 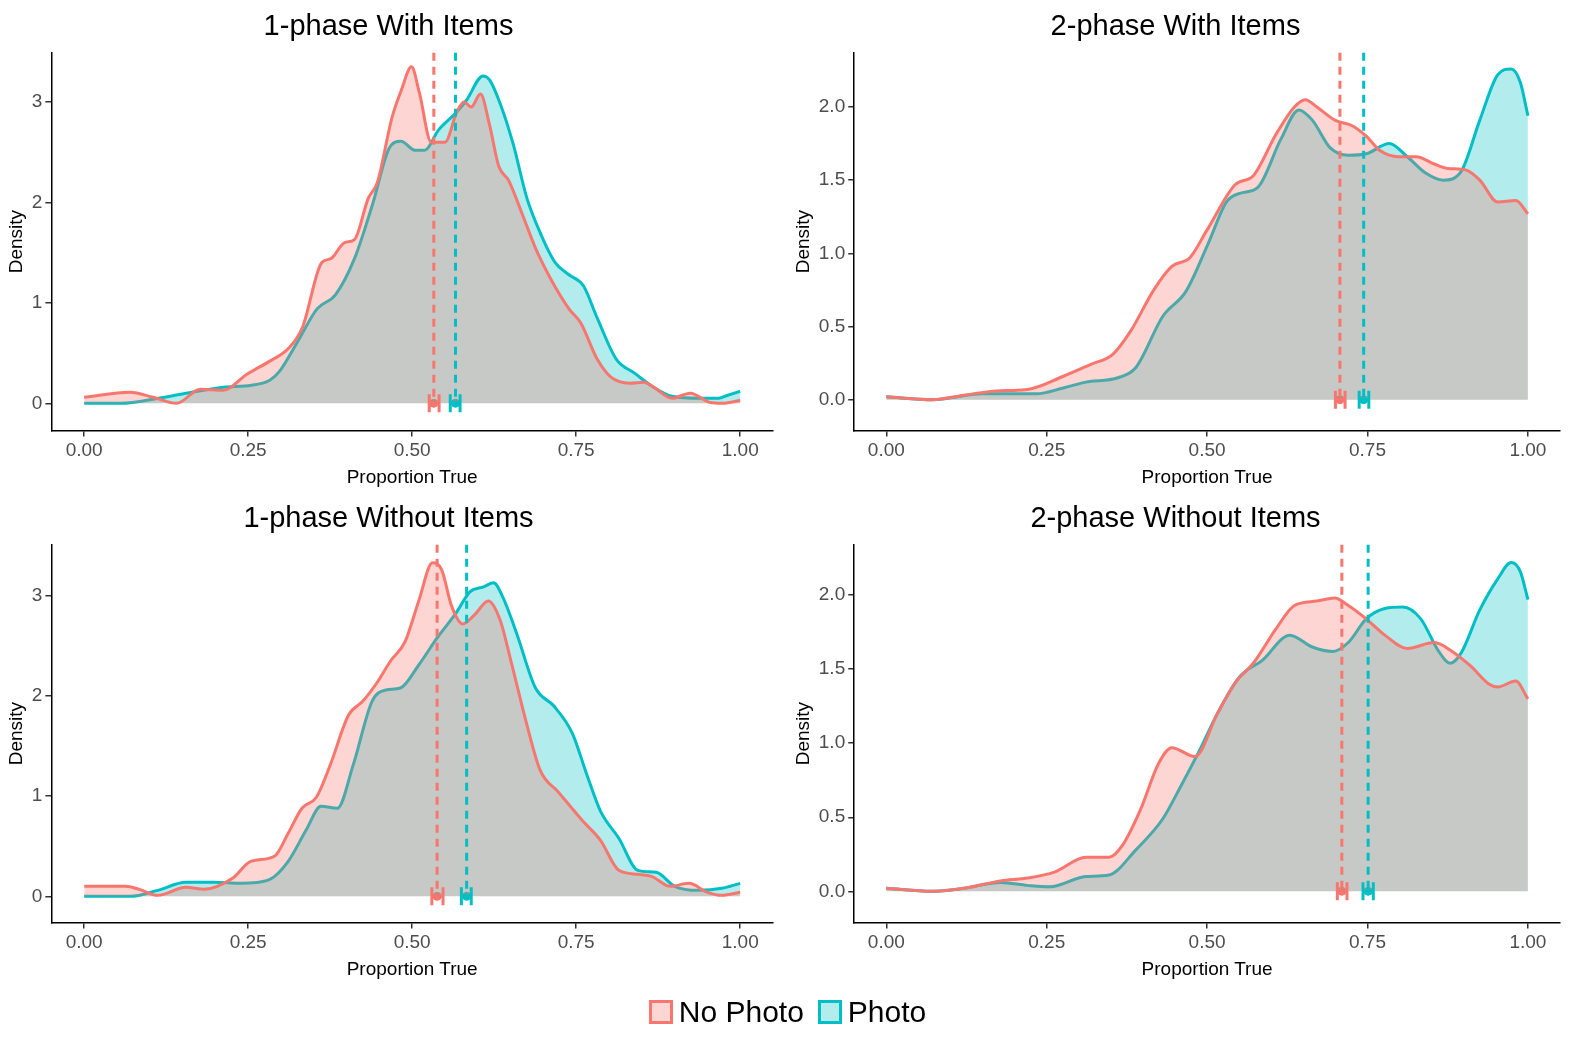 I want to click on chart-title: 2-phase Without Items, so click(x=1175, y=517).